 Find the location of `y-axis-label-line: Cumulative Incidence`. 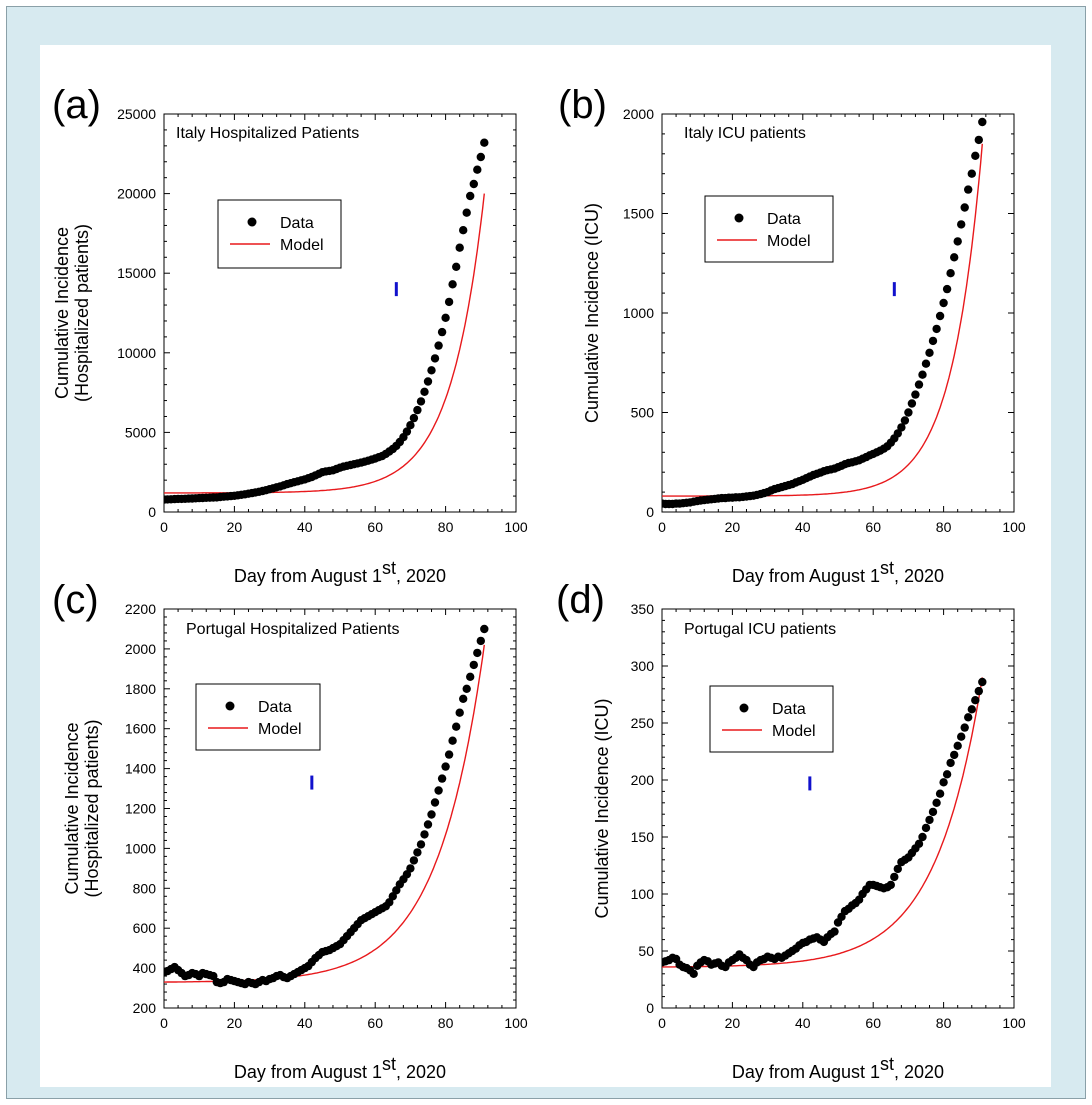

y-axis-label-line: Cumulative Incidence is located at coordinates (62, 313).